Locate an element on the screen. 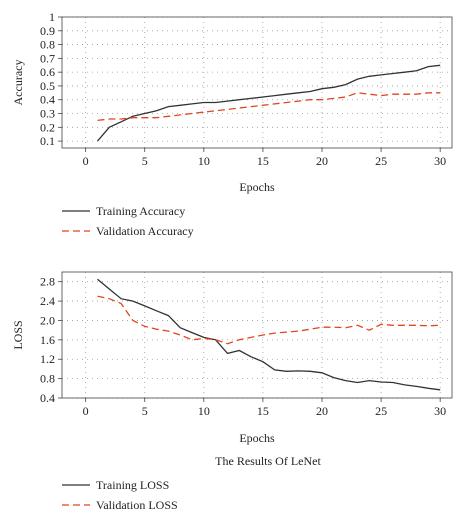 Image resolution: width=474 pixels, height=527 pixels. acc-y-axis-label: Accuracy is located at coordinates (18, 83).